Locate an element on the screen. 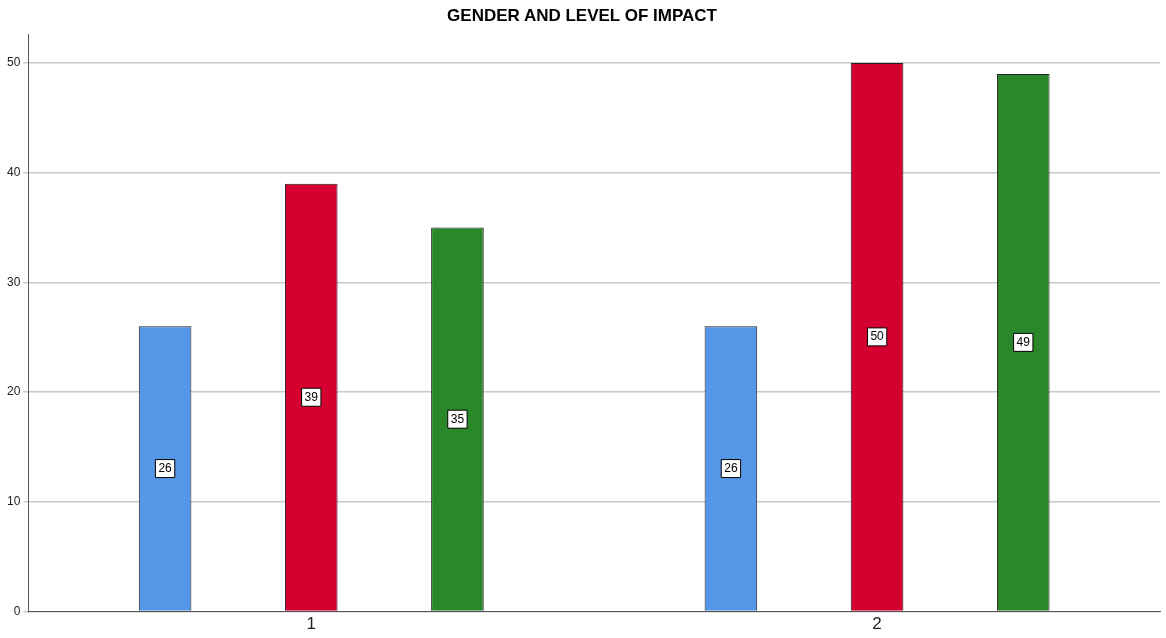 The image size is (1166, 638). y-tick-label: 50 is located at coordinates (13, 62).